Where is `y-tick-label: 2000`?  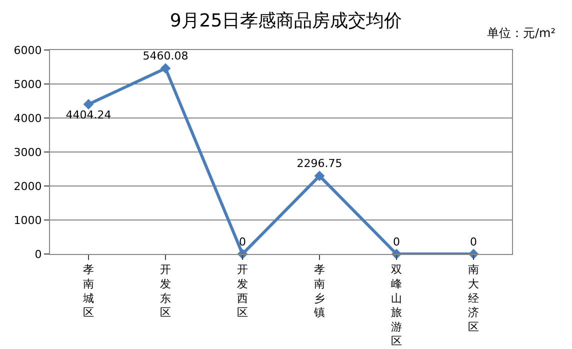
y-tick-label: 2000 is located at coordinates (28, 186).